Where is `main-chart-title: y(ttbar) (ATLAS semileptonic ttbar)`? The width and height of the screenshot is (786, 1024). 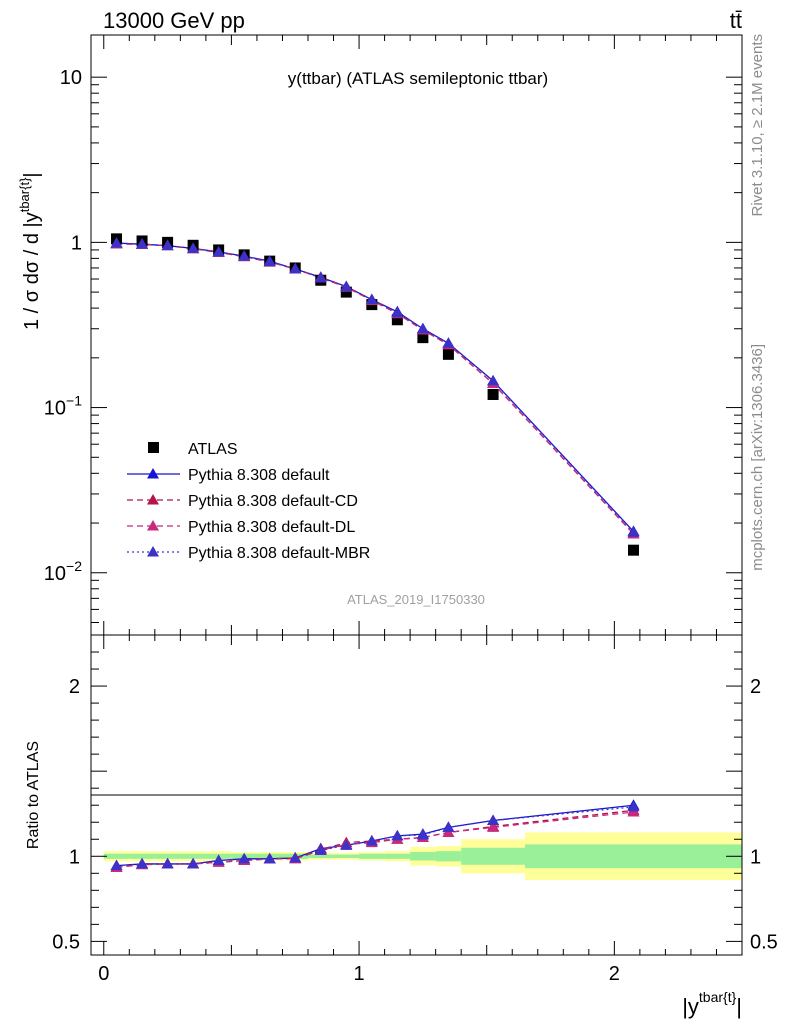
main-chart-title: y(ttbar) (ATLAS semileptonic ttbar) is located at coordinates (418, 78).